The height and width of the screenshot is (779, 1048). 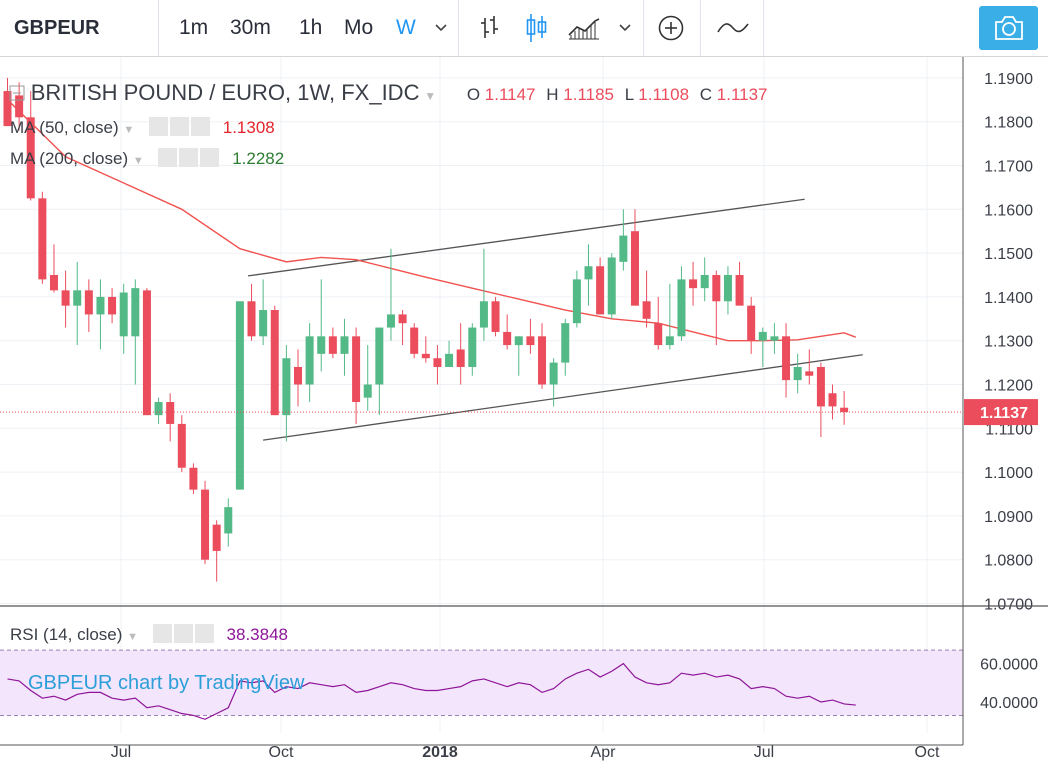 I want to click on chart-toolbar: GBPEUR 1m 30m 1h Mo W, so click(x=524, y=28).